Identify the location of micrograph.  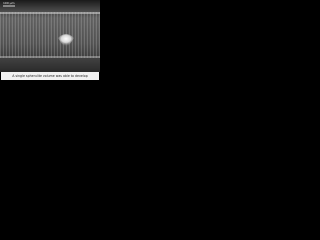
(50, 36).